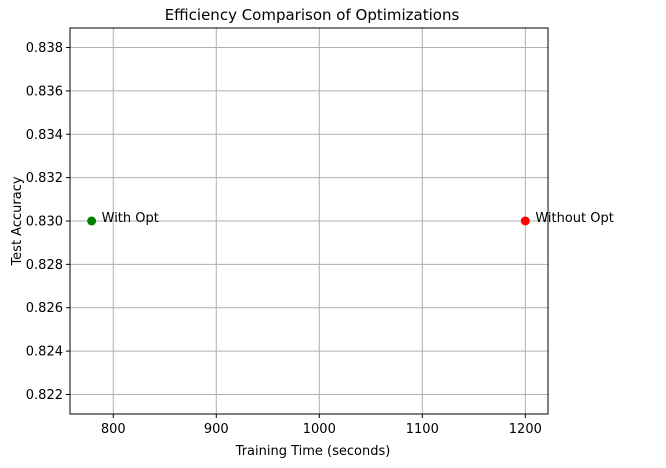 Image resolution: width=666 pixels, height=468 pixels. I want to click on x-axis-ticks: 800 900 1000 1100 1200, so click(321, 425).